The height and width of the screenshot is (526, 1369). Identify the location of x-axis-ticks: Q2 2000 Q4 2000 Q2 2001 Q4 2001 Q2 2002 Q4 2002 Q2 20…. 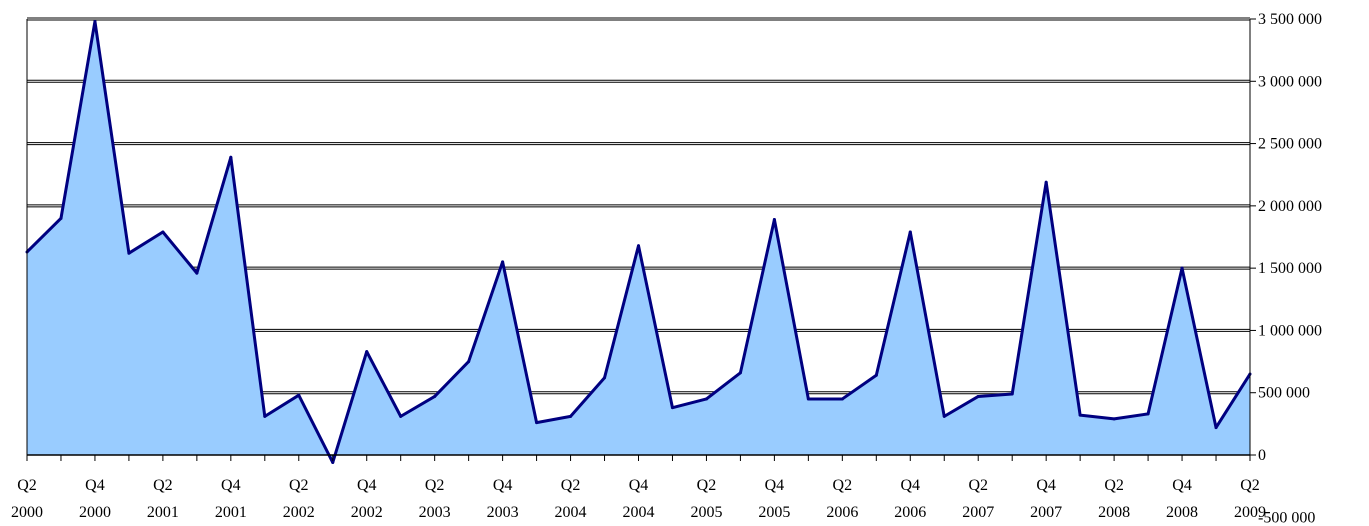
(638, 488).